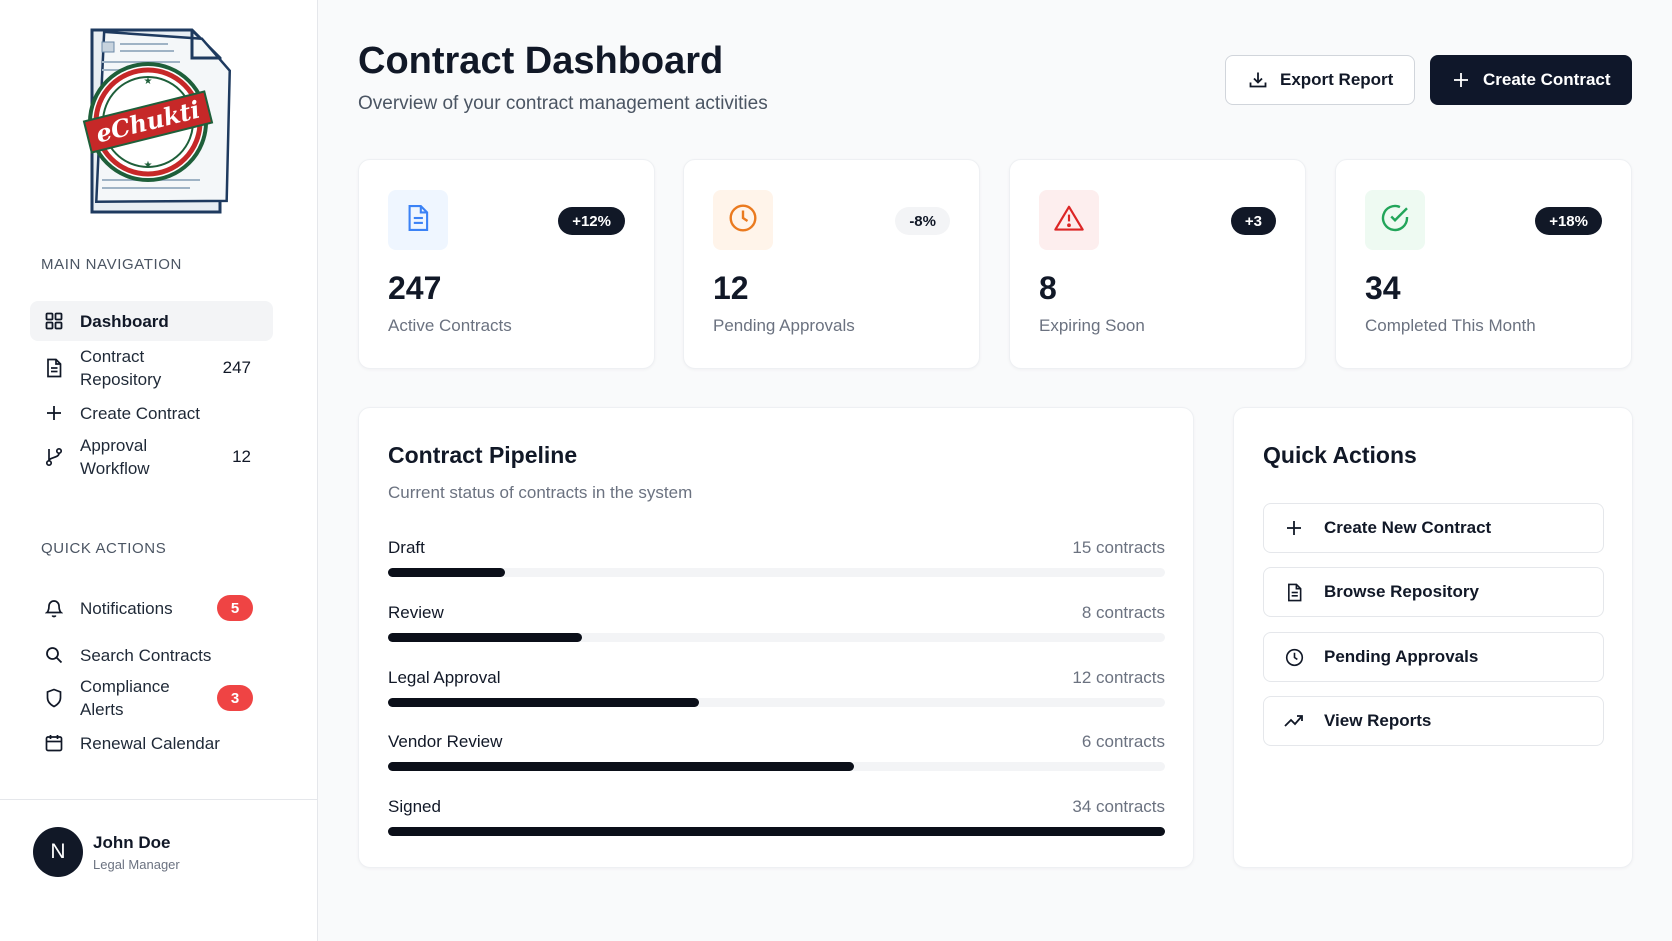  I want to click on stage-name: Signed, so click(414, 806).